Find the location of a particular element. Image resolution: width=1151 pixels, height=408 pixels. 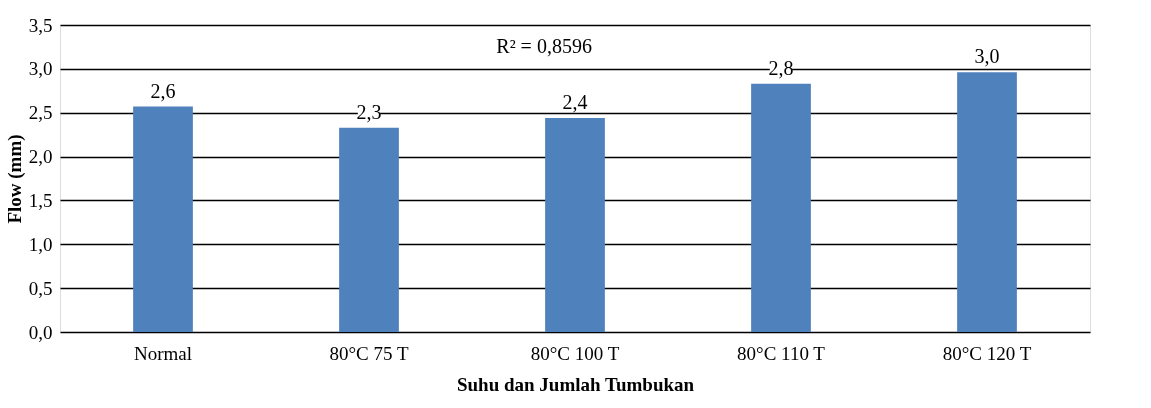

x-tick-label: 80°C 100 T is located at coordinates (575, 353).